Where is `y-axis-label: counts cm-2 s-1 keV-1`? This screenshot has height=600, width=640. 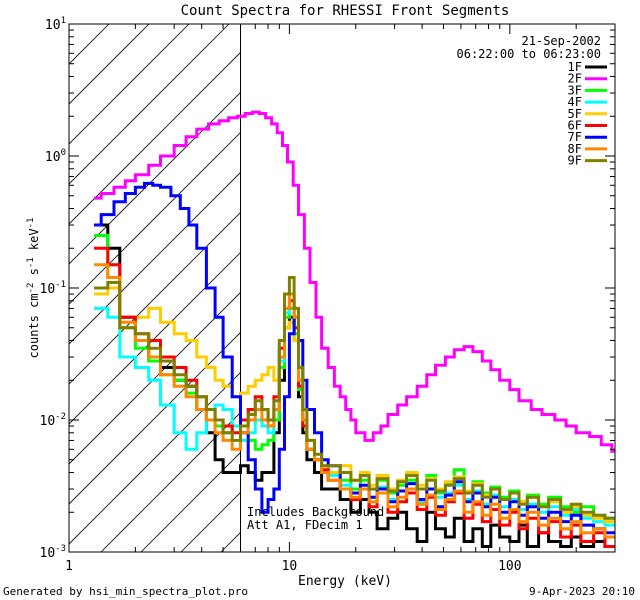
y-axis-label: counts cm-2 s-1 keV-1 is located at coordinates (33, 288).